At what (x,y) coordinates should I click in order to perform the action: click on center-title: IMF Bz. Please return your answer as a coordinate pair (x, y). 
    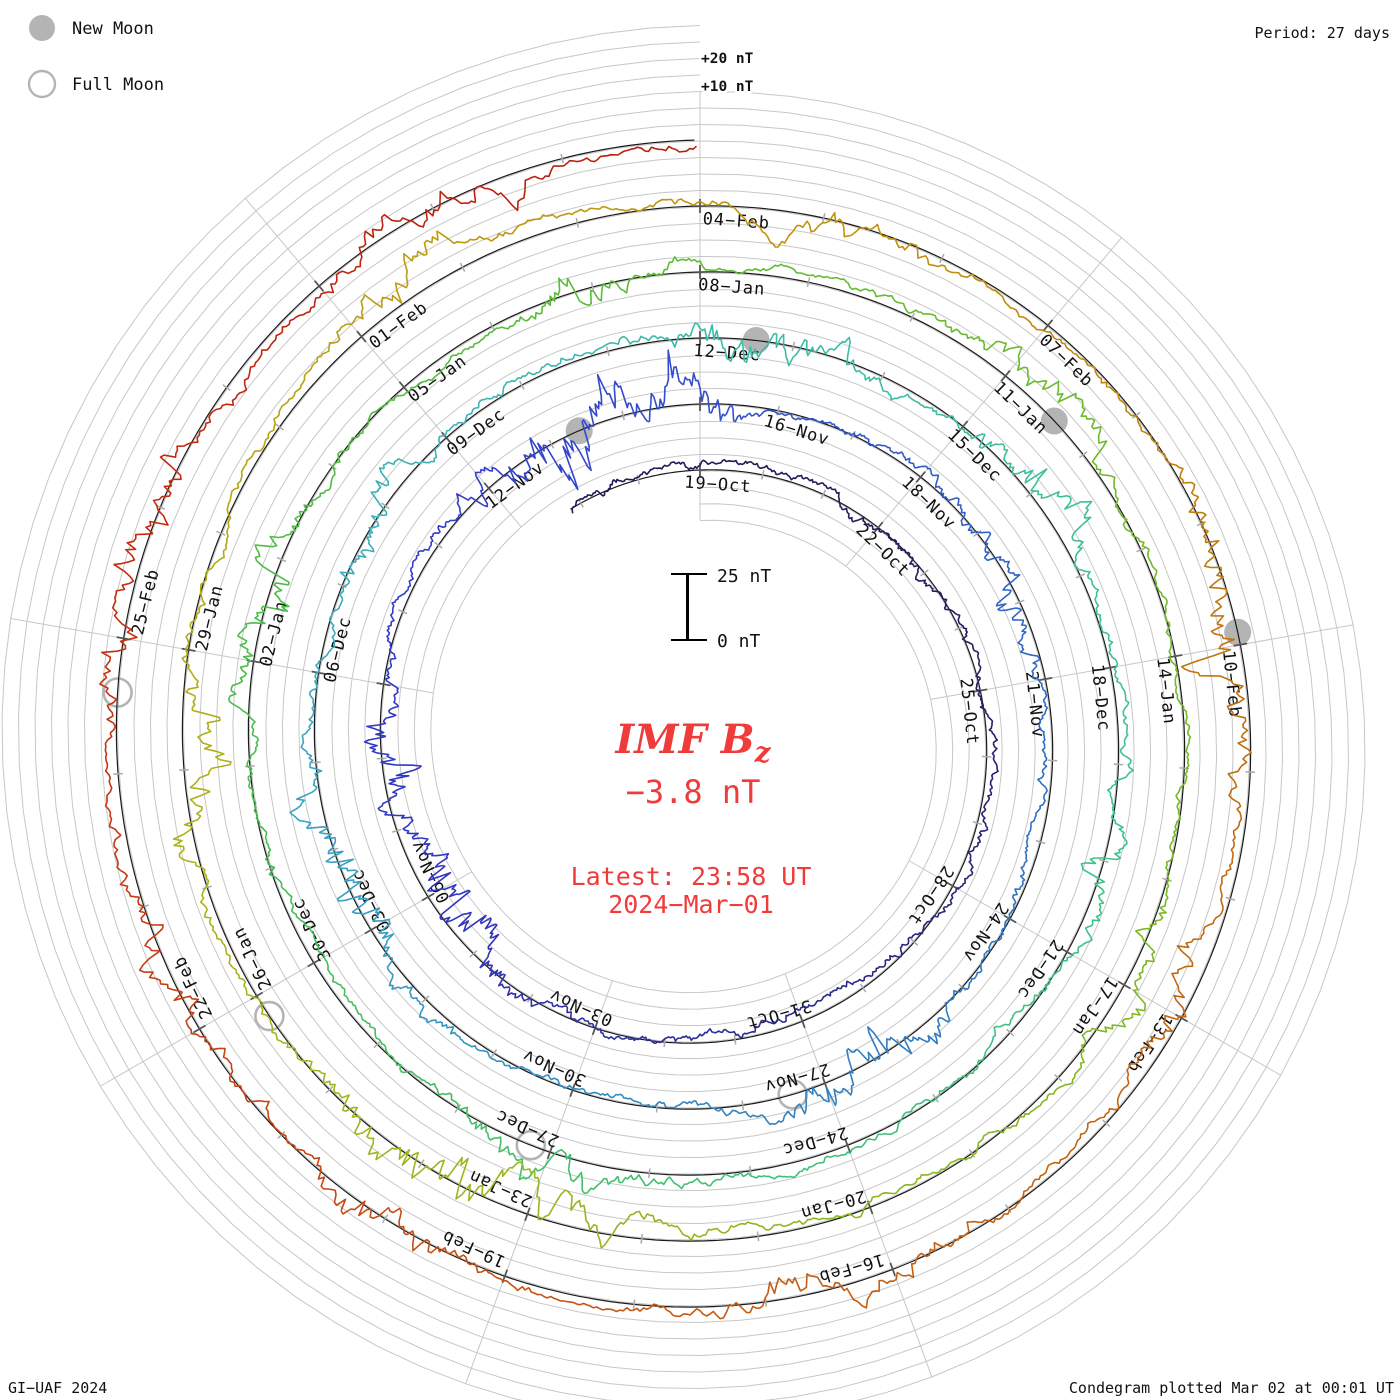
    Looking at the image, I should click on (692, 742).